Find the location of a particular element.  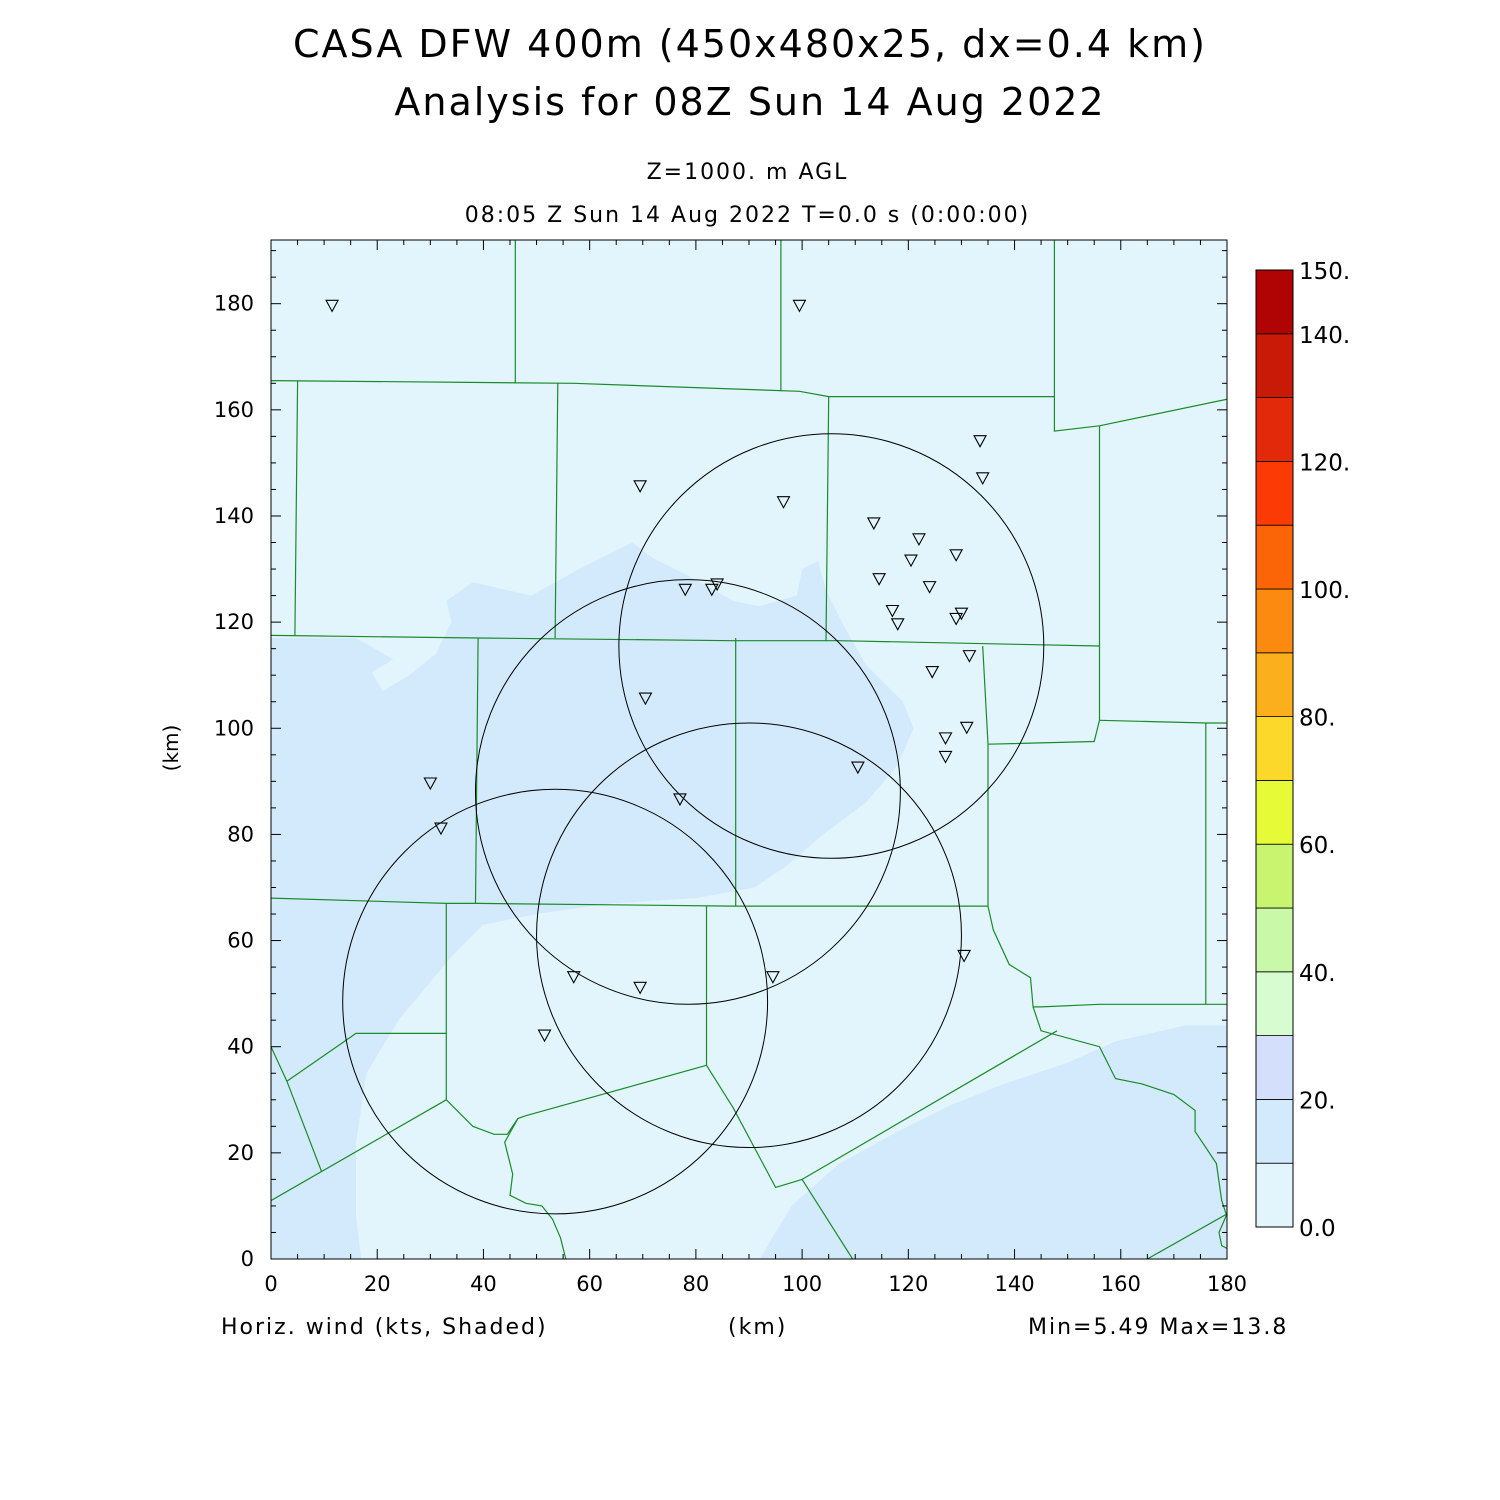

y-tick-label: 120 is located at coordinates (234, 622).